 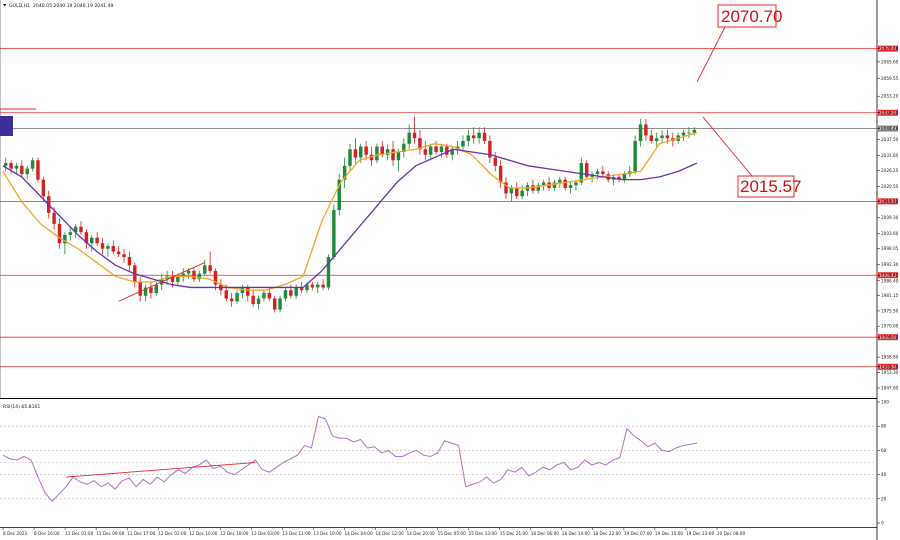 What do you see at coordinates (327, 533) in the screenshot?
I see `time-tick-label: 13 Dec 19:00` at bounding box center [327, 533].